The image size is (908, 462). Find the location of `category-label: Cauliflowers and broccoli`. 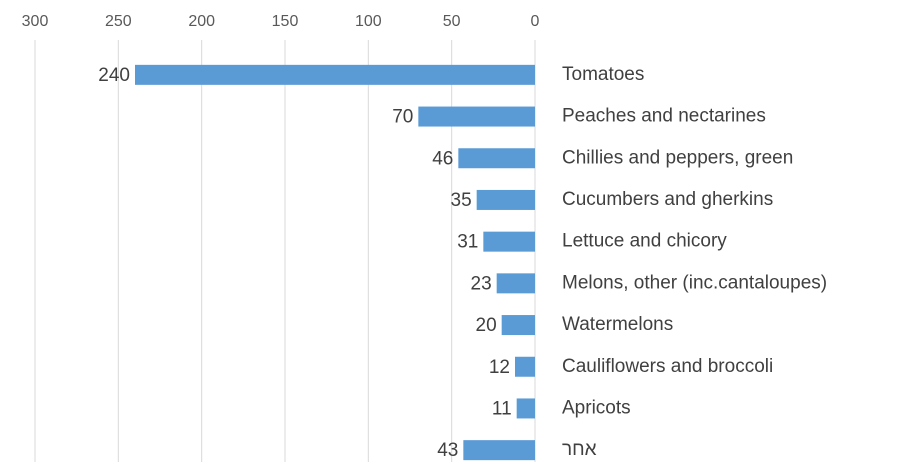

category-label: Cauliflowers and broccoli is located at coordinates (667, 366).